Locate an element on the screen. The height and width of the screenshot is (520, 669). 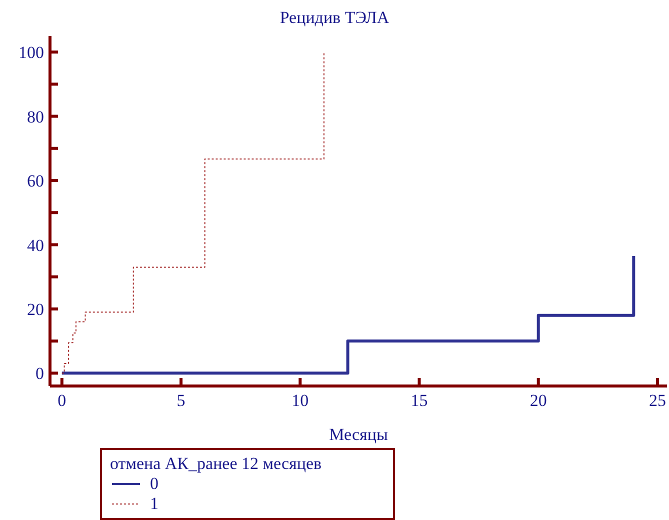
y-tick-label: 0 is located at coordinates (40, 374).